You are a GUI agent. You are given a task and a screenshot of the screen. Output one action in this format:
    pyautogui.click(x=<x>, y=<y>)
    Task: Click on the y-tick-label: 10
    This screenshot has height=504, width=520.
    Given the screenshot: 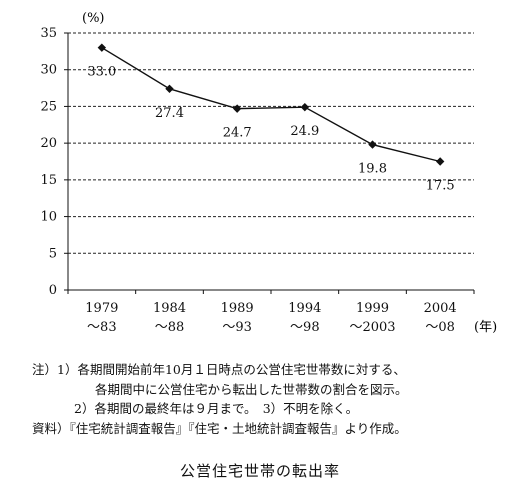 What is the action you would take?
    pyautogui.click(x=48, y=217)
    